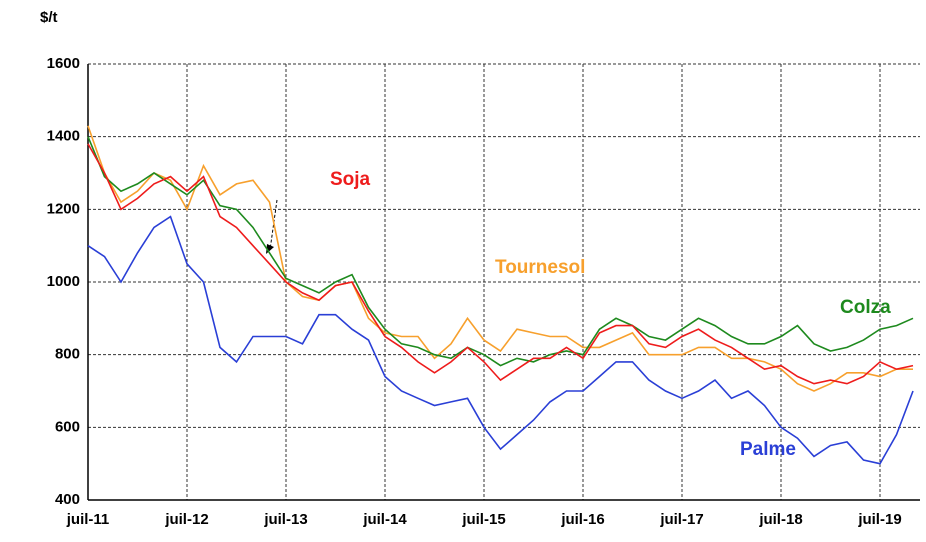 The image size is (926, 542). I want to click on y-tick-label: 1400, so click(63, 136).